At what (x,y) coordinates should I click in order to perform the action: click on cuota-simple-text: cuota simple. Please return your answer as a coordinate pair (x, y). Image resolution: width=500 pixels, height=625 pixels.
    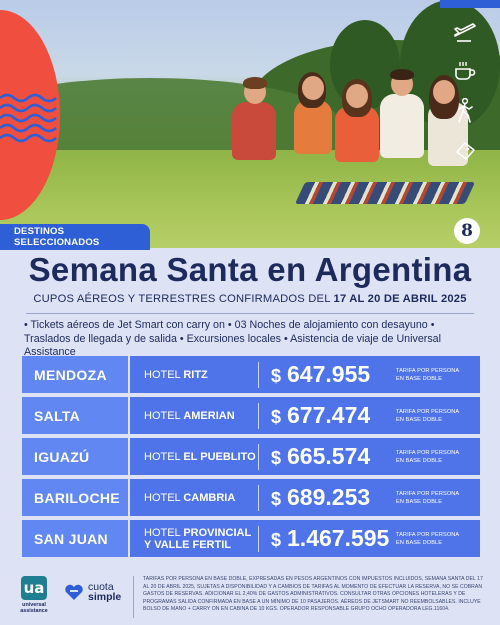
    Looking at the image, I should click on (105, 592).